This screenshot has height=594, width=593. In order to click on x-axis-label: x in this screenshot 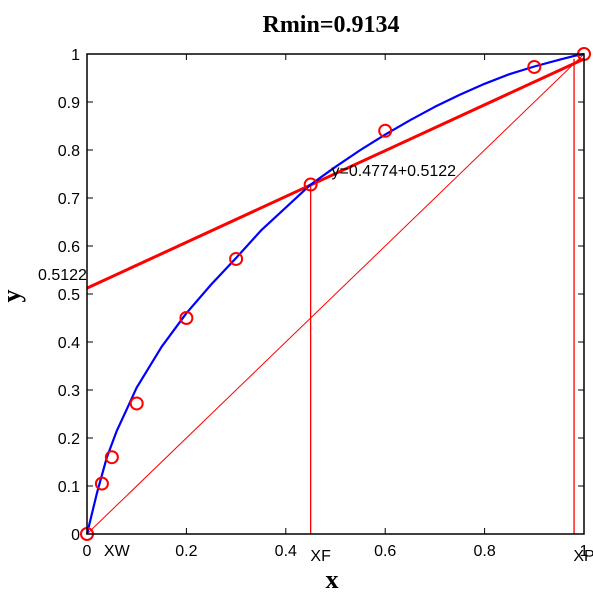, I will do `click(332, 579)`.